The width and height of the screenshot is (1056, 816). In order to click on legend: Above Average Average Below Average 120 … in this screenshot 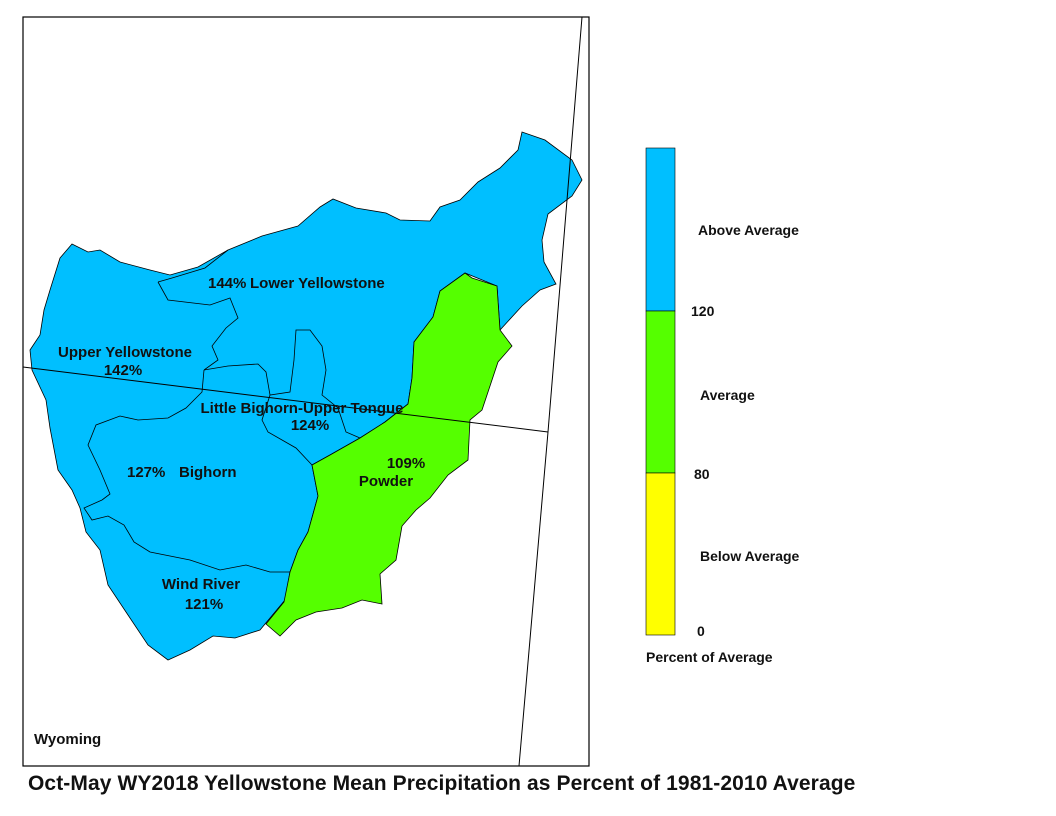, I will do `click(722, 406)`.